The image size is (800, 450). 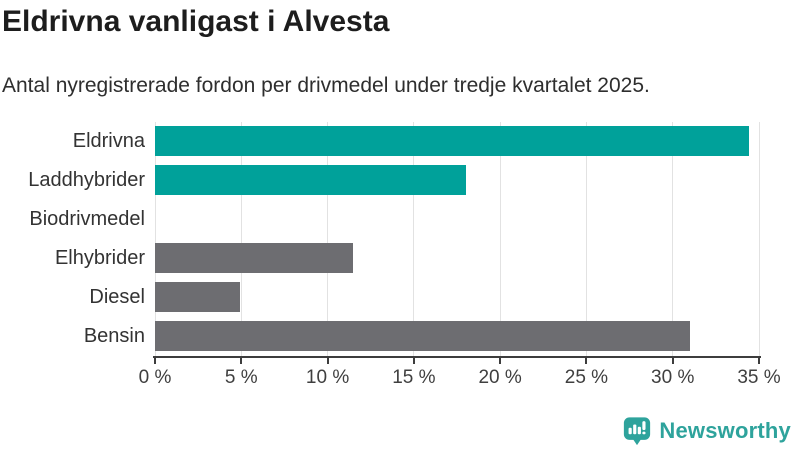 What do you see at coordinates (586, 377) in the screenshot?
I see `x-axis-tick-label: 25 %` at bounding box center [586, 377].